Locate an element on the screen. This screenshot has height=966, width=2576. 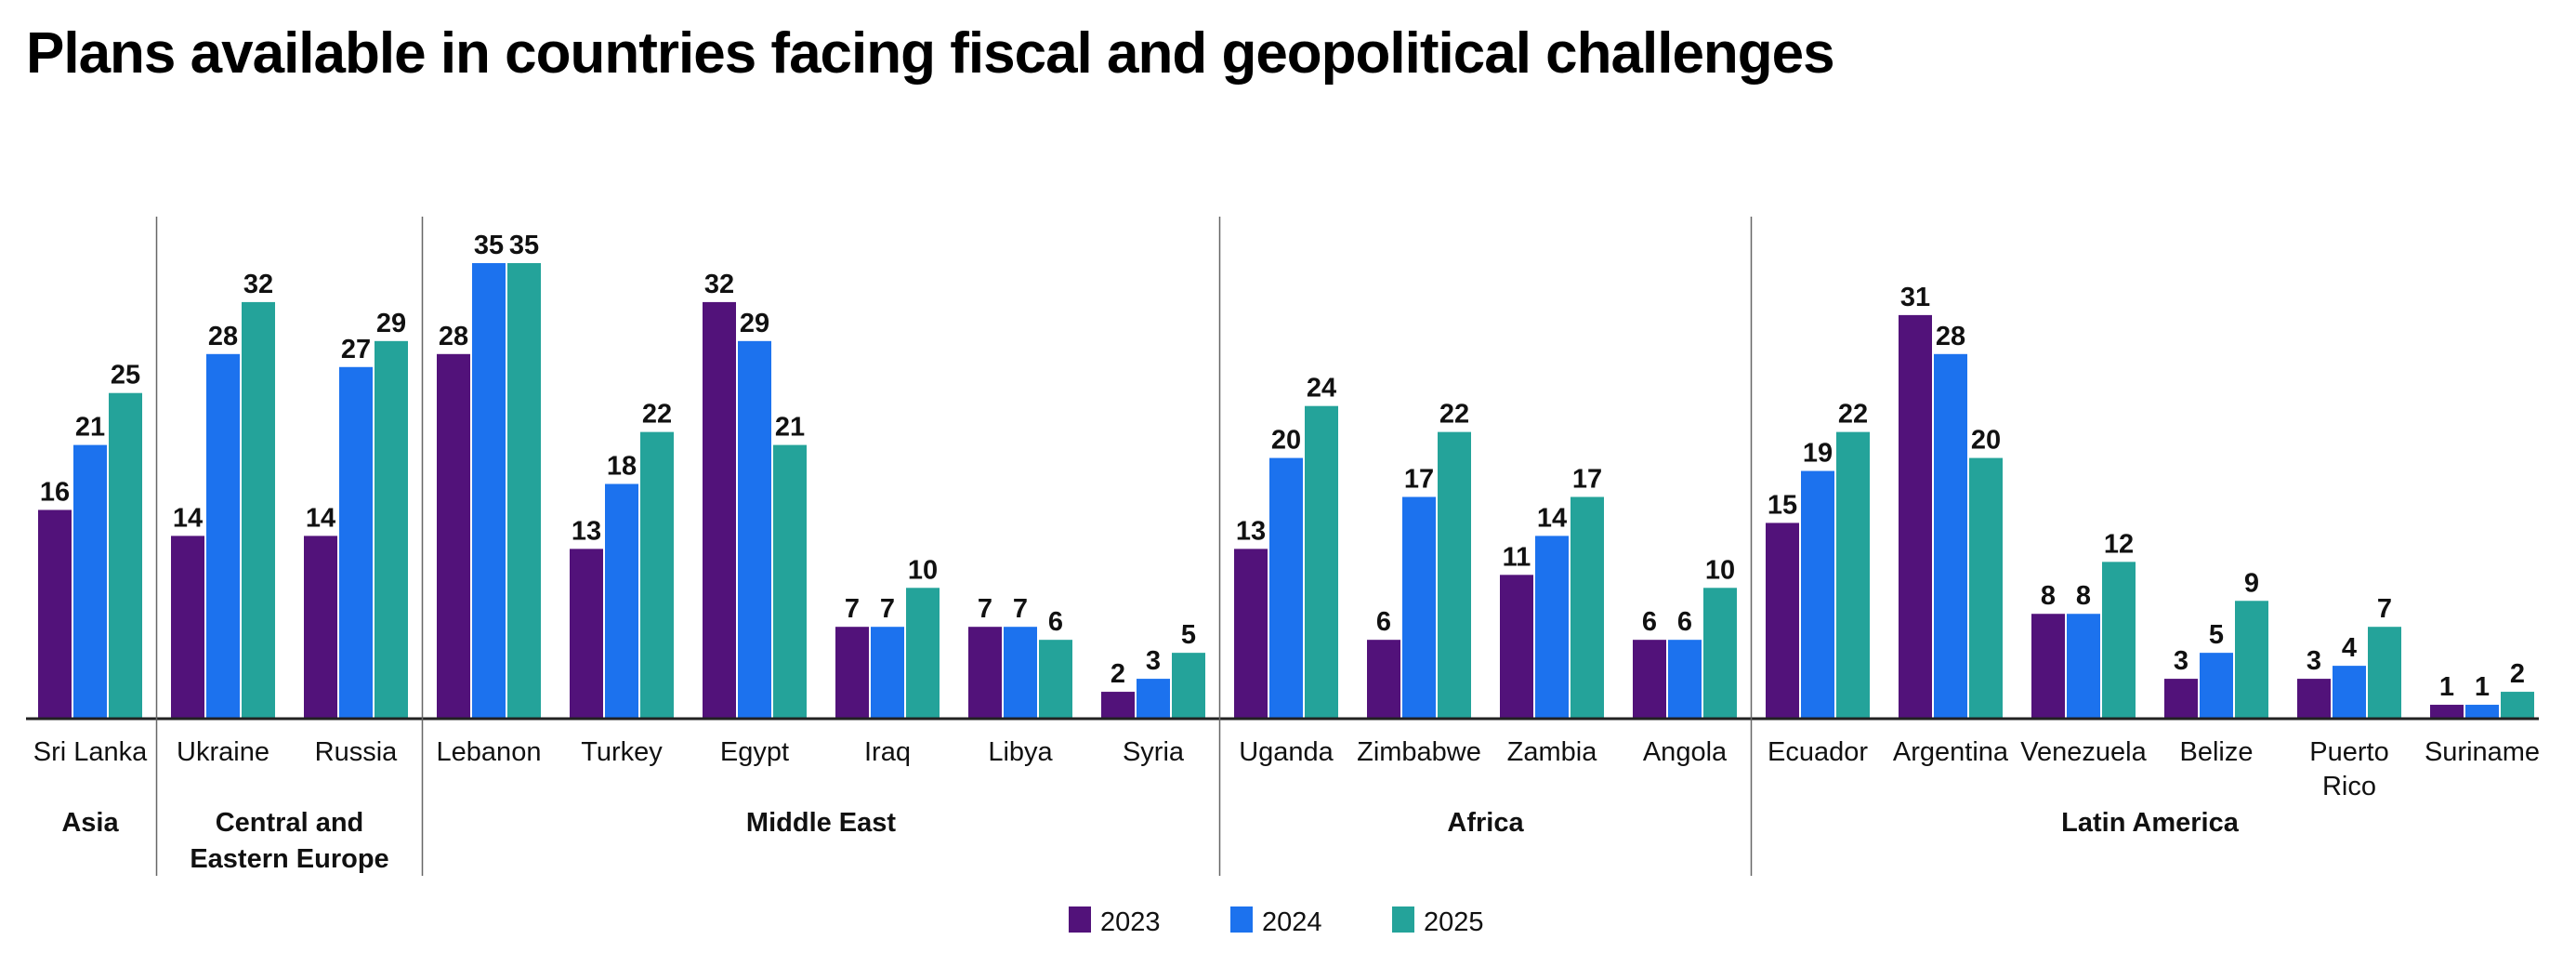
category-label: Turkey is located at coordinates (622, 752).